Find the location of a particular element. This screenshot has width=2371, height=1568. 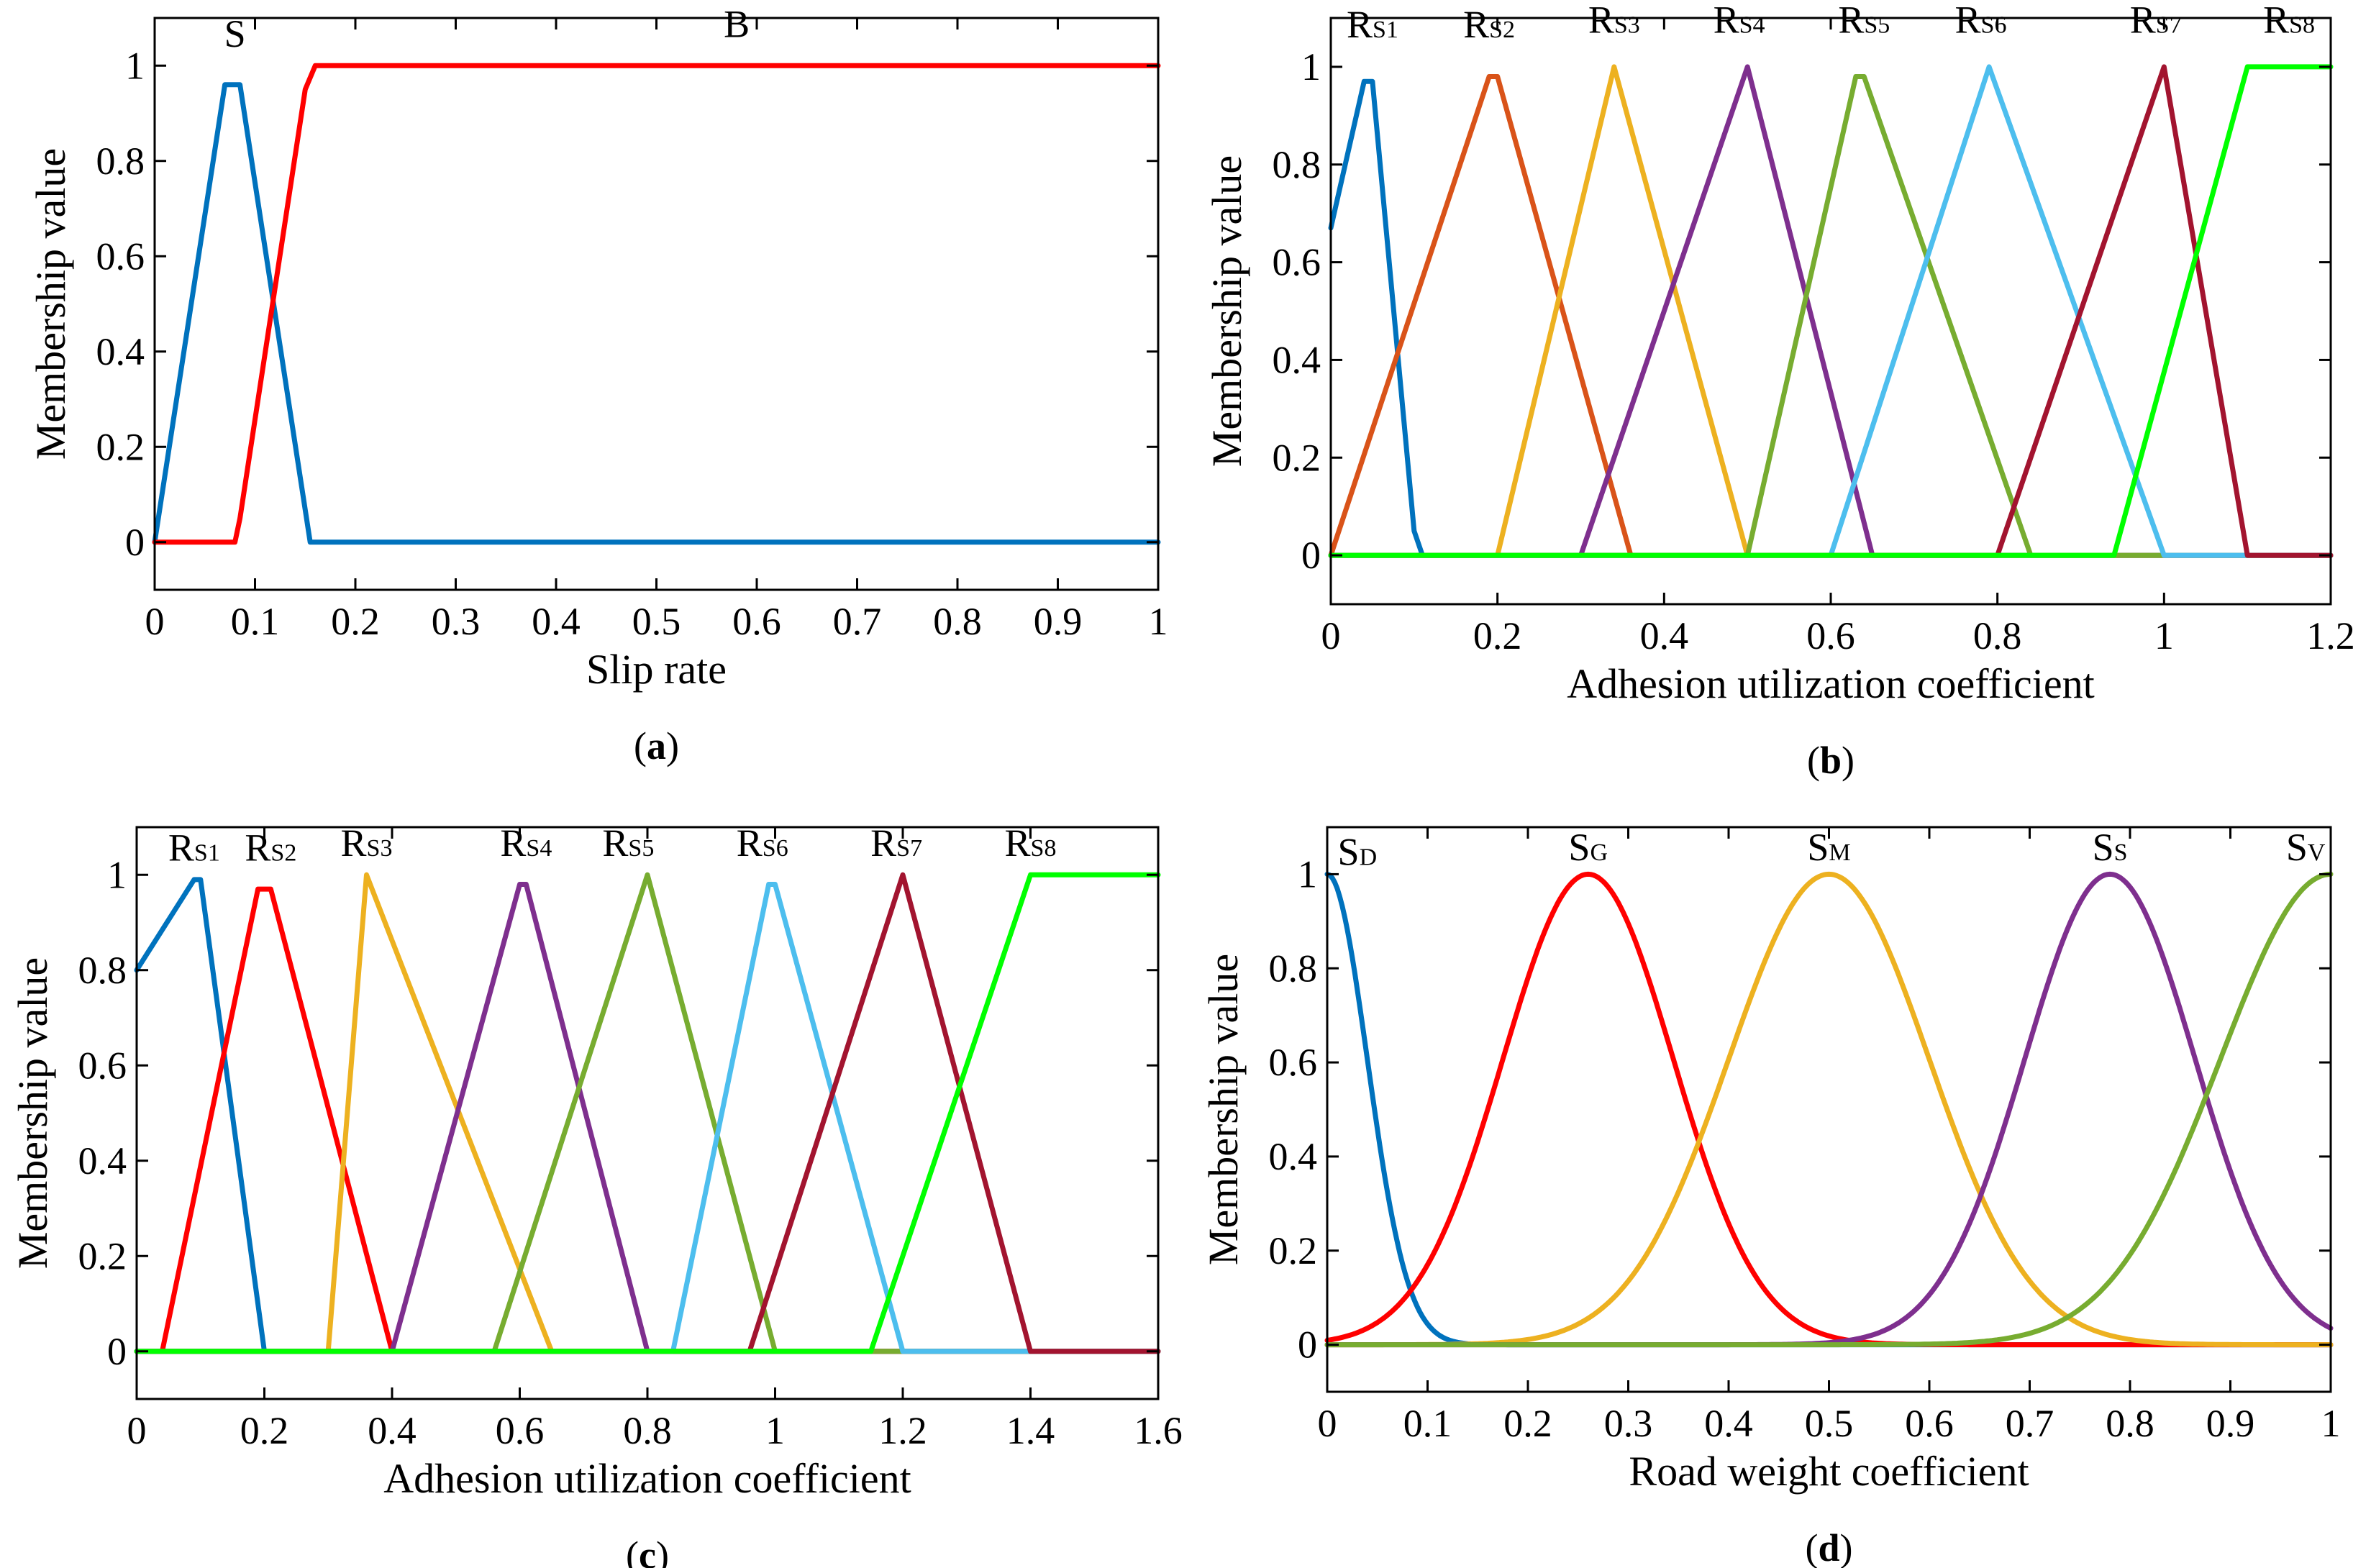

x-tick-label: 1.2 is located at coordinates (2330, 636).